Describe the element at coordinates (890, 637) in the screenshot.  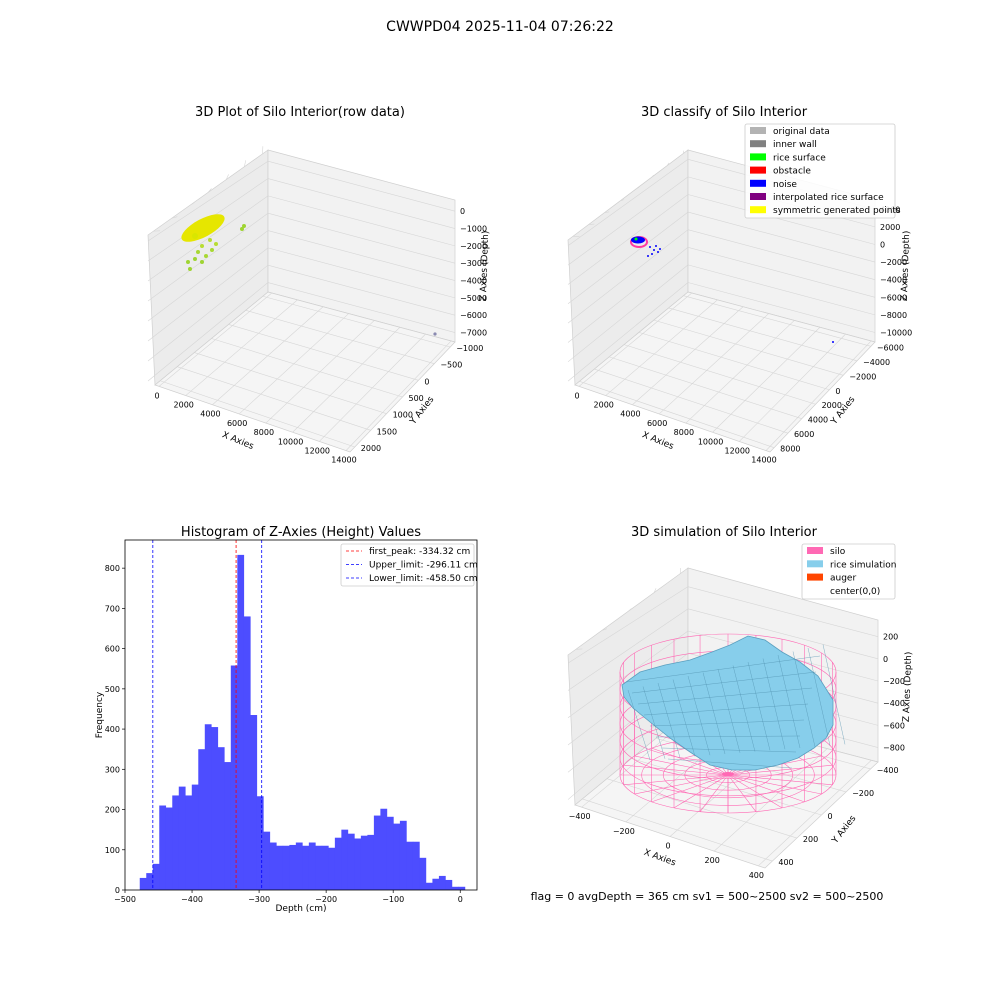
I see `z-tick-label: 200` at that location.